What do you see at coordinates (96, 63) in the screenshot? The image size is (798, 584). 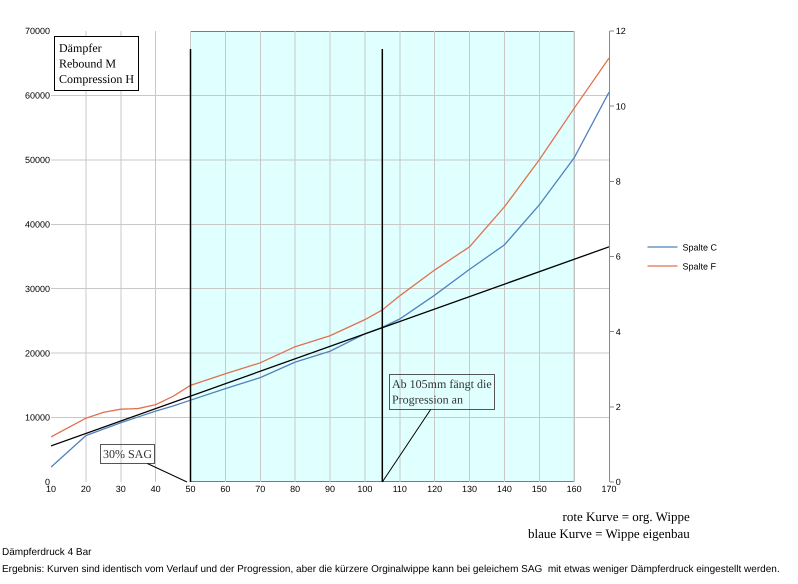 I see `text: Dämpfer Rebound M Compression H` at bounding box center [96, 63].